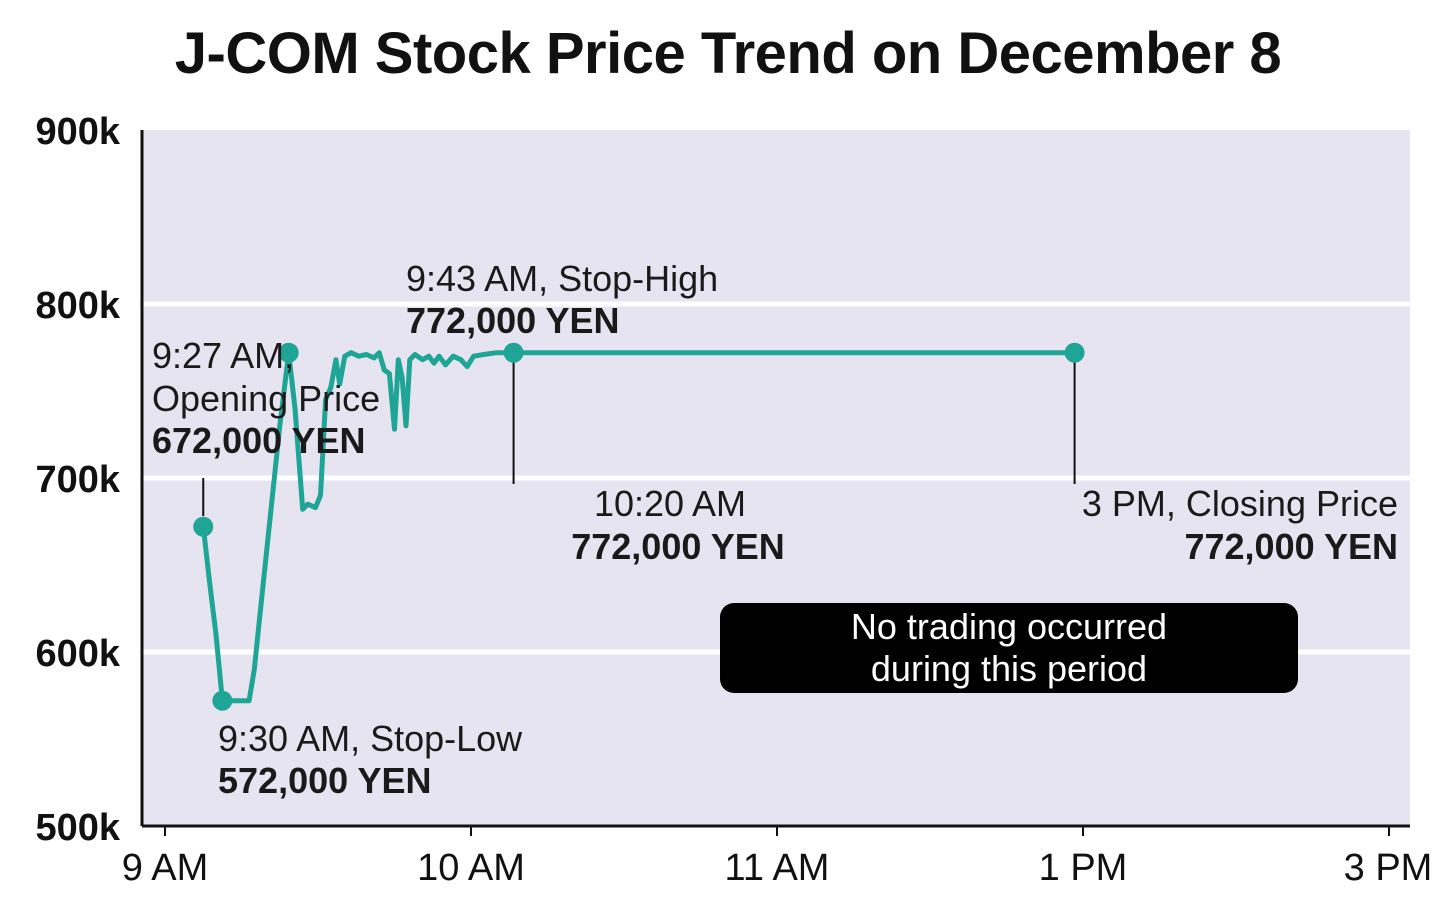 This screenshot has height=906, width=1456. I want to click on y-tick-label: 800k, so click(77, 306).